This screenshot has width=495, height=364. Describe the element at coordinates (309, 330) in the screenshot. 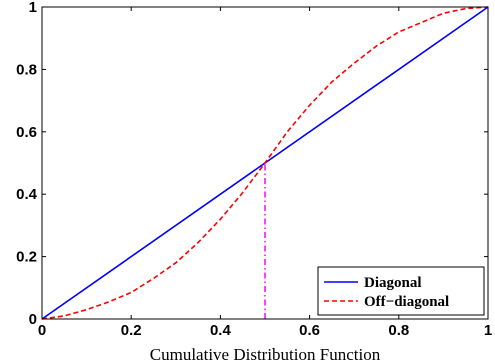

I see `x-tick-label: 0.6` at that location.